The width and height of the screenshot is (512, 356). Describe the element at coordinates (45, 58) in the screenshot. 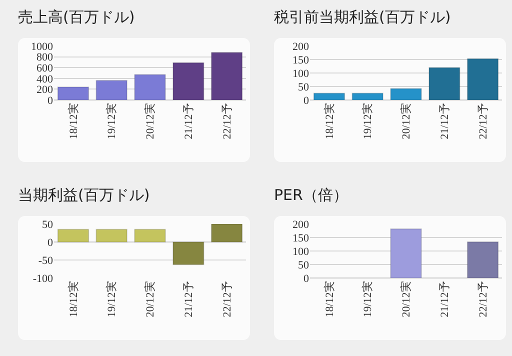

I see `y-tick-label: 800` at that location.